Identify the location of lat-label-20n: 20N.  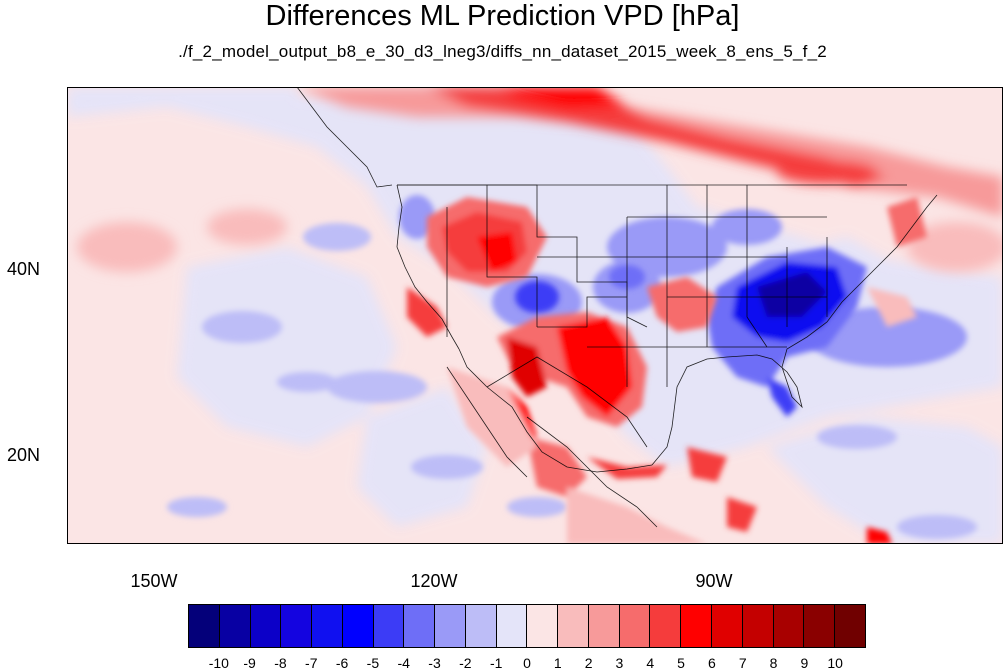
(23, 455).